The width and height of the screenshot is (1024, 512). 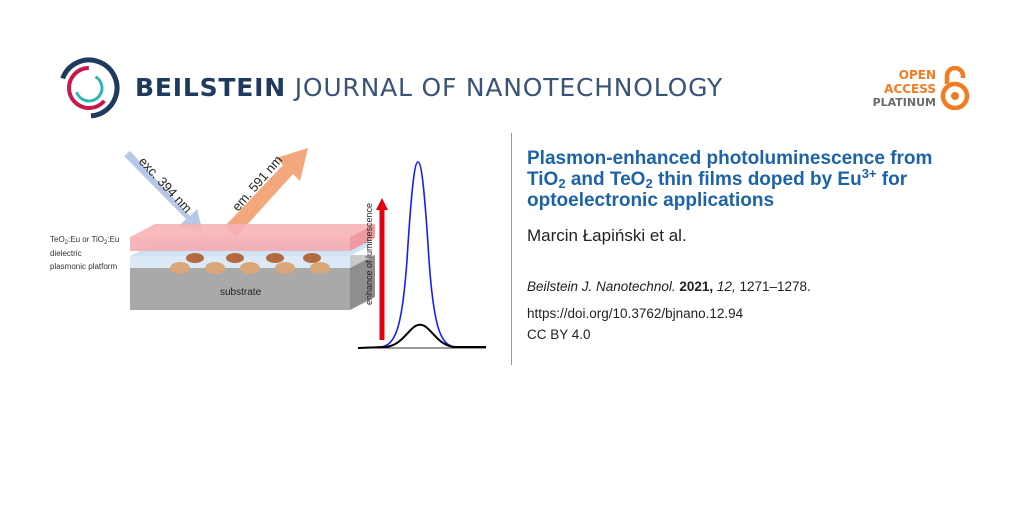 What do you see at coordinates (210, 87) in the screenshot?
I see `journal-name-bold: BEILSTEIN` at bounding box center [210, 87].